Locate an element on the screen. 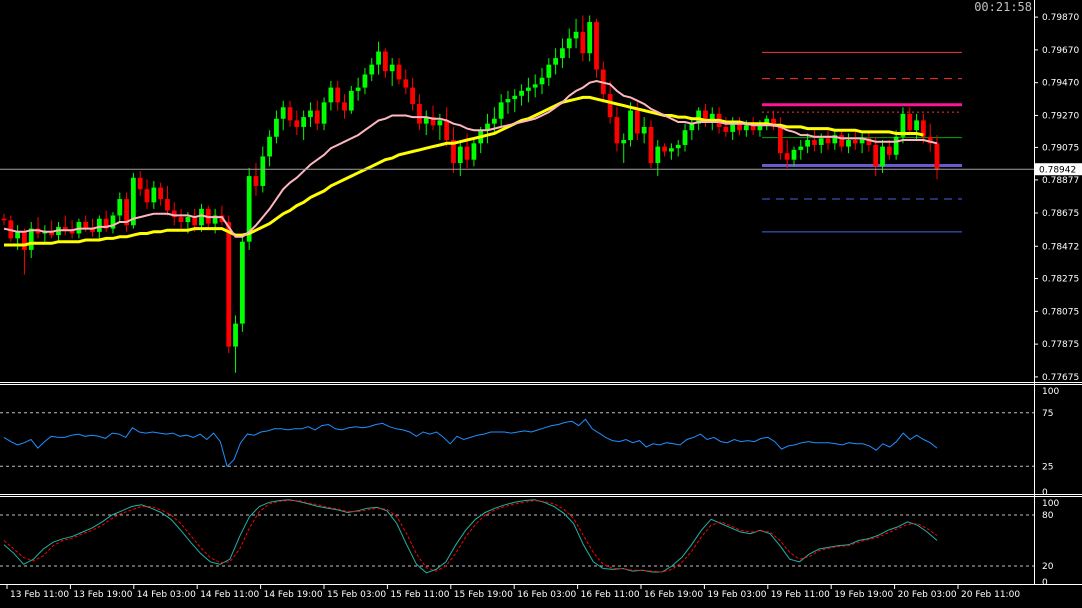 This screenshot has height=608, width=1082. price-tick-label: 0.78877 is located at coordinates (1060, 181).